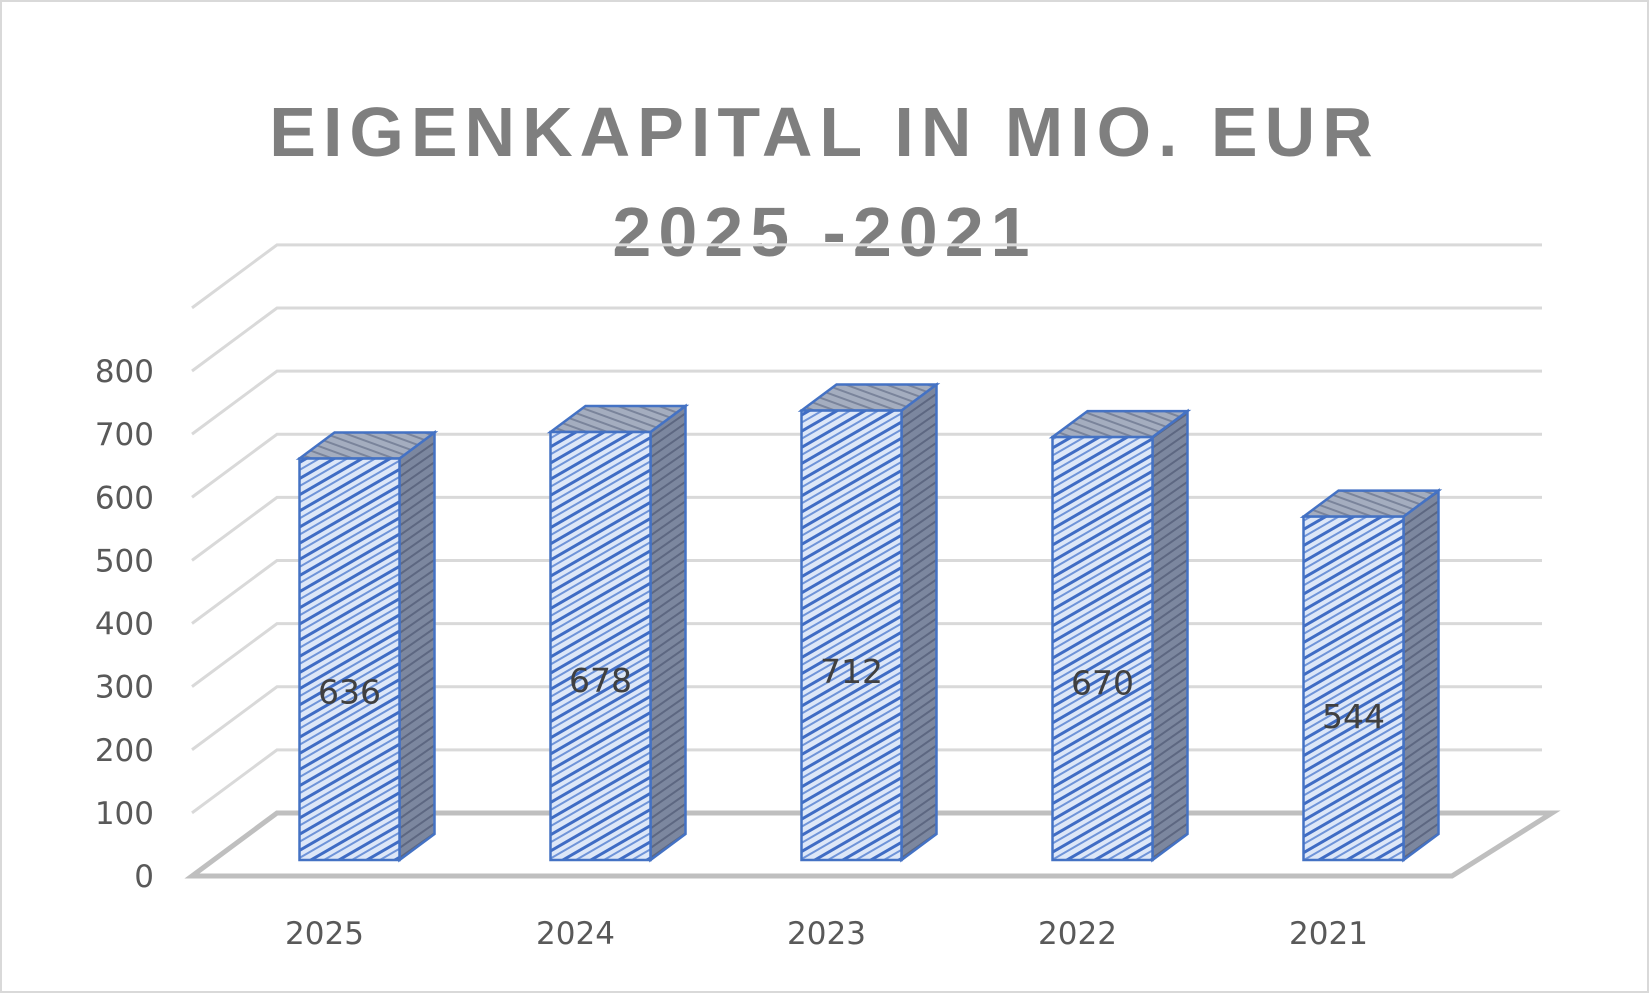  I want to click on bar-side-2022, so click(1170, 635).